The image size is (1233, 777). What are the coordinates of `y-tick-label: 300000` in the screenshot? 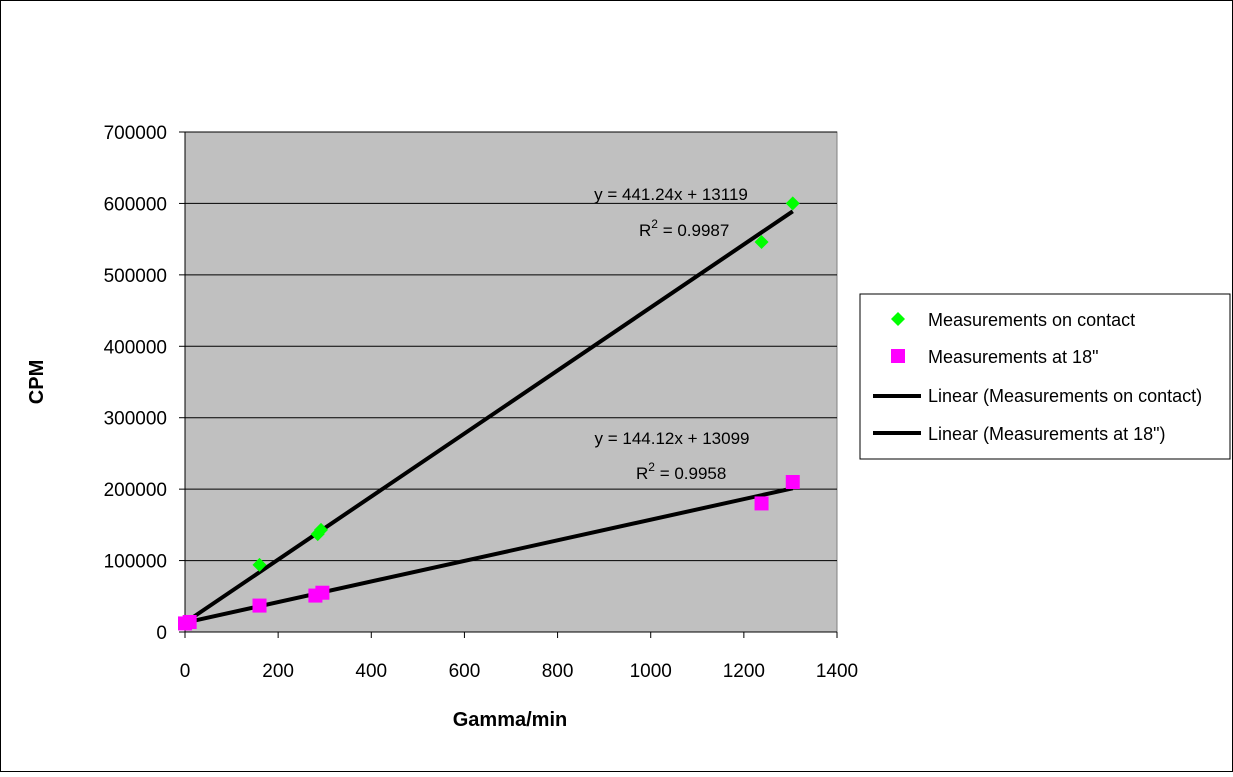 It's located at (135, 419).